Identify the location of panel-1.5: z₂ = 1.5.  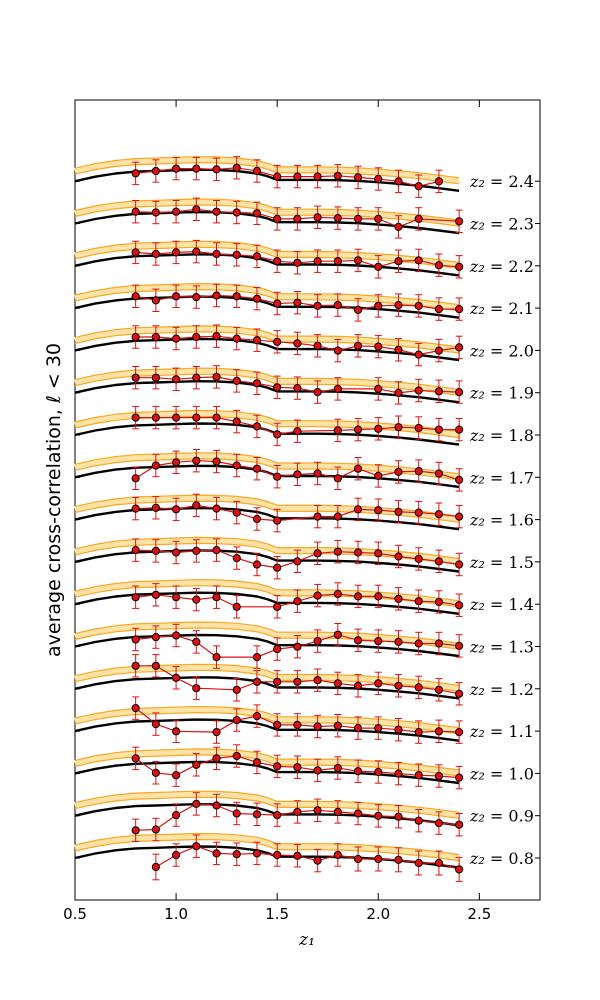
(307, 558).